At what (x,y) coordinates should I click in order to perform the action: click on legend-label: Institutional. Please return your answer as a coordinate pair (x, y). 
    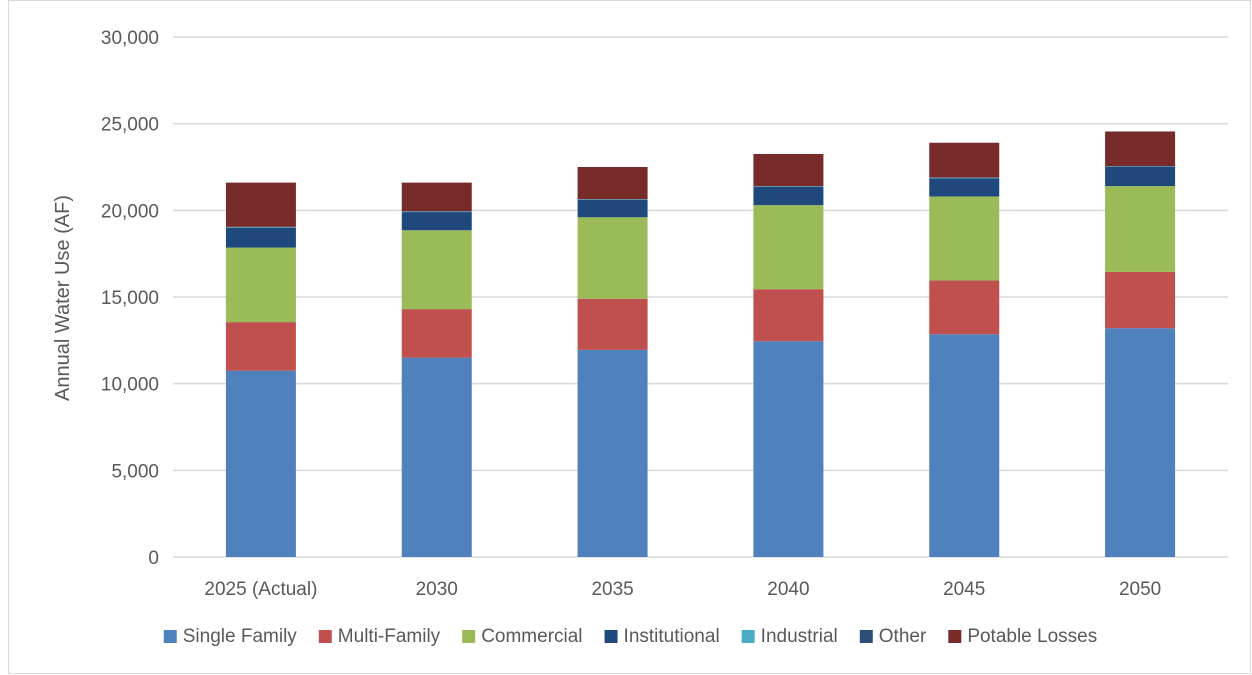
    Looking at the image, I should click on (672, 636).